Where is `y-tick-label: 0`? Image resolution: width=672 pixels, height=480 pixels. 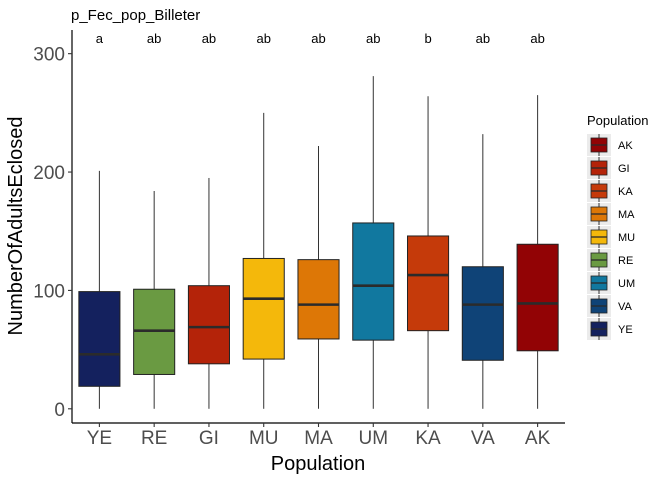 y-tick-label: 0 is located at coordinates (59, 410).